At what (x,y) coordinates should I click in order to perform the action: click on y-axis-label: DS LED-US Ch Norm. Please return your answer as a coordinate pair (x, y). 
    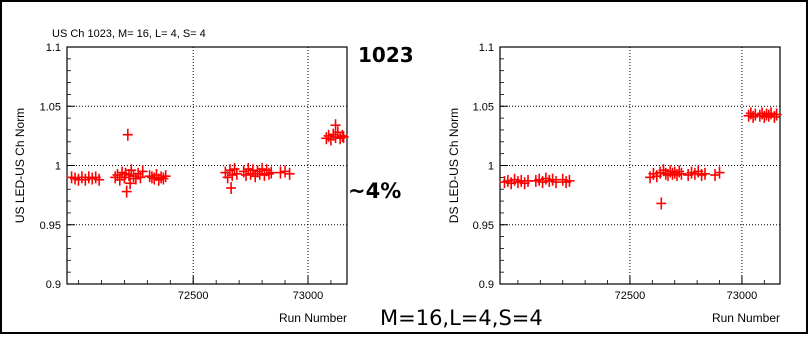
    Looking at the image, I should click on (454, 165).